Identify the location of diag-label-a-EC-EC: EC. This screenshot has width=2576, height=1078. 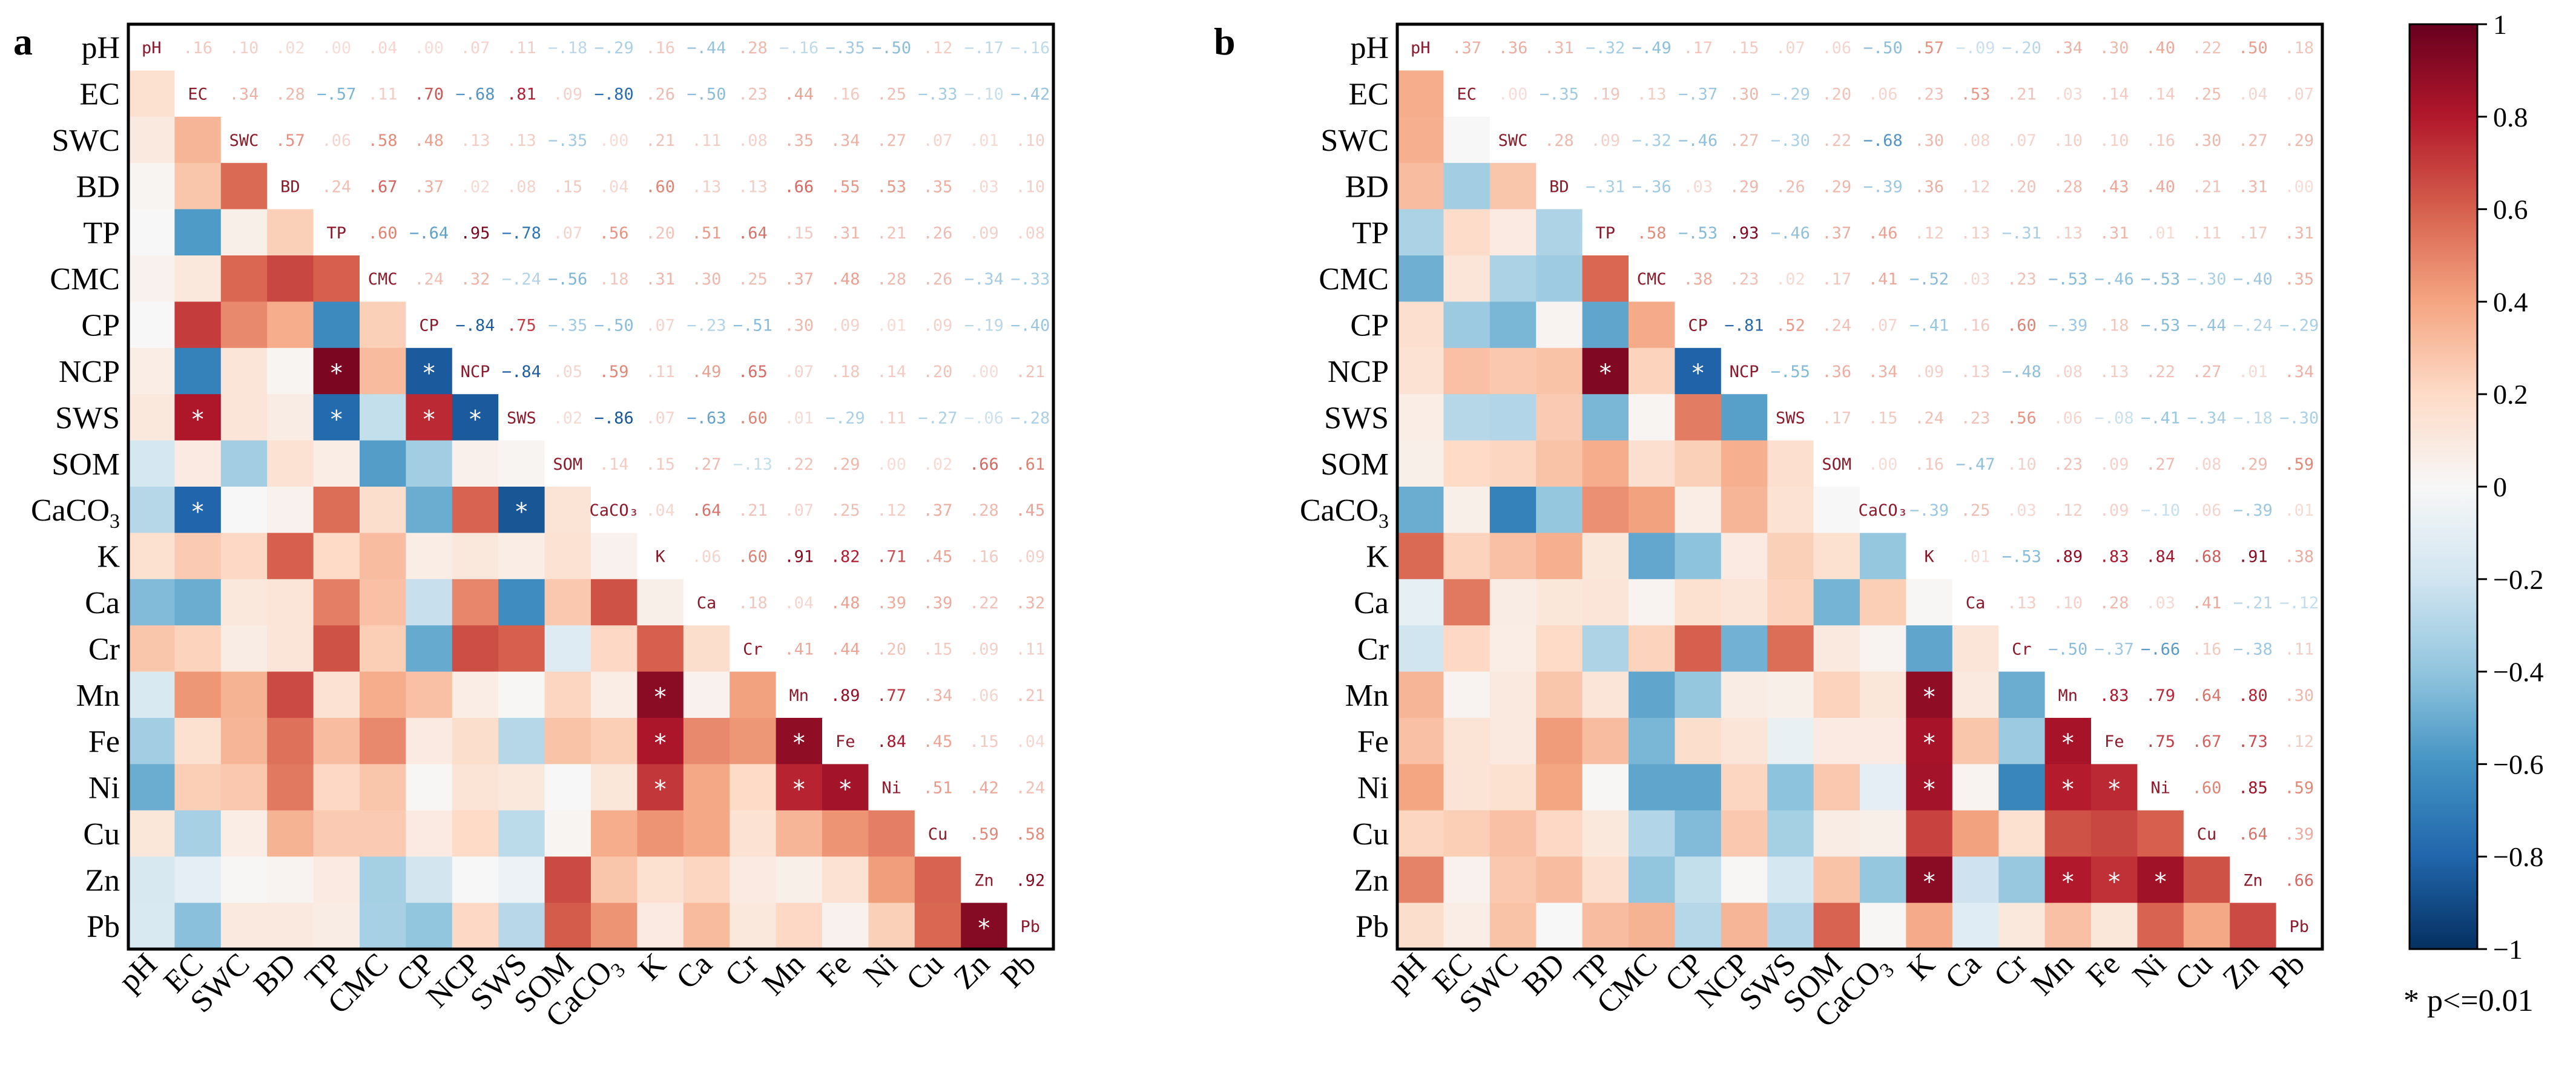
(198, 94).